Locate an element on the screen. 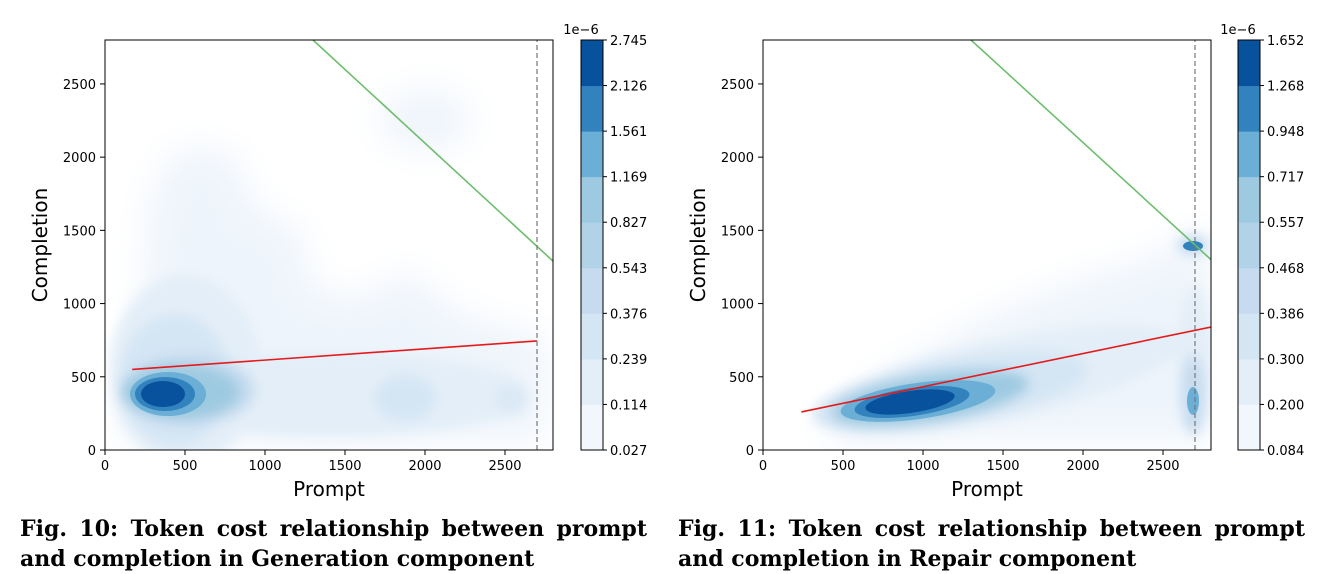 The width and height of the screenshot is (1327, 574). density-peak-tertiary is located at coordinates (1193, 401).